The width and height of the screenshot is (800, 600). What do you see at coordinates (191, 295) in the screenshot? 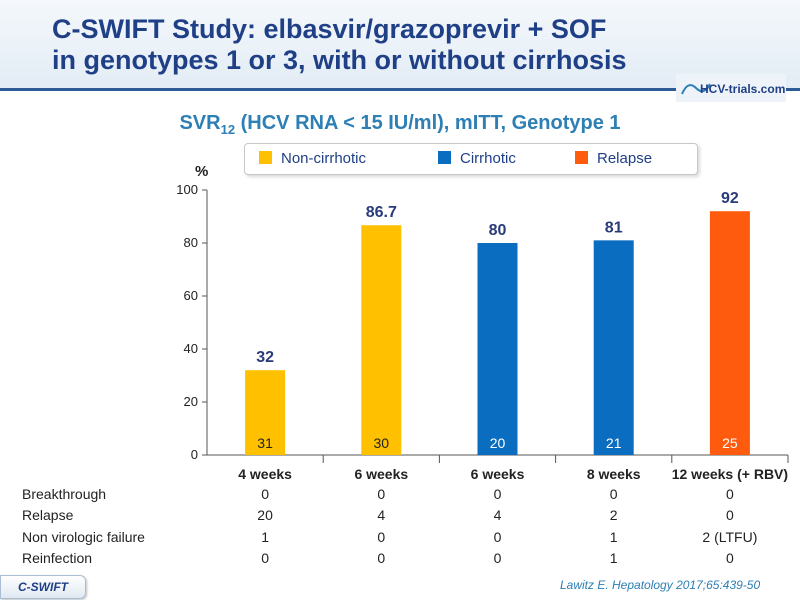
I see `y-tick-label: 60` at bounding box center [191, 295].